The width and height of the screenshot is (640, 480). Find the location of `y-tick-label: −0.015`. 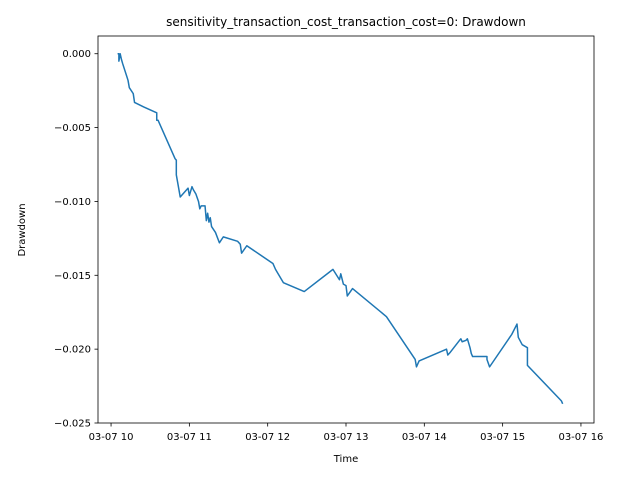

y-tick-label: −0.015 is located at coordinates (72, 276).